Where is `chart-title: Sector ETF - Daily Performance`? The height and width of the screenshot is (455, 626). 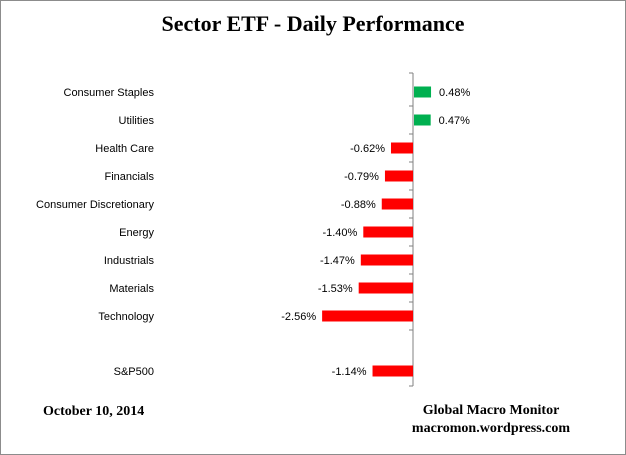
chart-title: Sector ETF - Daily Performance is located at coordinates (313, 23).